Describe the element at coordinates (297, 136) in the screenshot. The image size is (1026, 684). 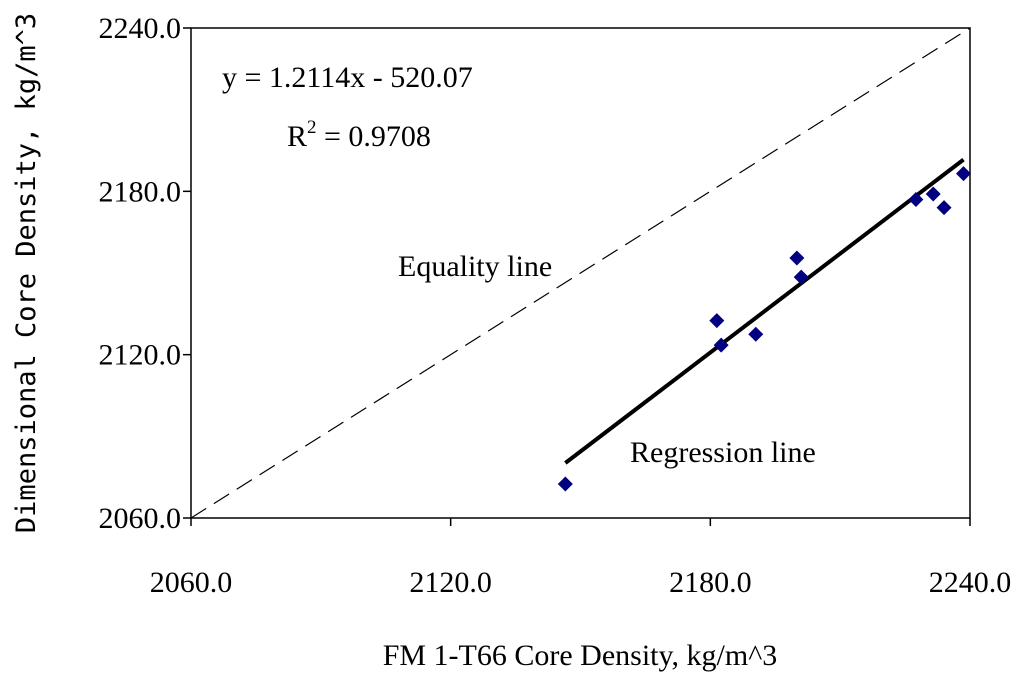
I see `r-squared-prefix: R` at that location.